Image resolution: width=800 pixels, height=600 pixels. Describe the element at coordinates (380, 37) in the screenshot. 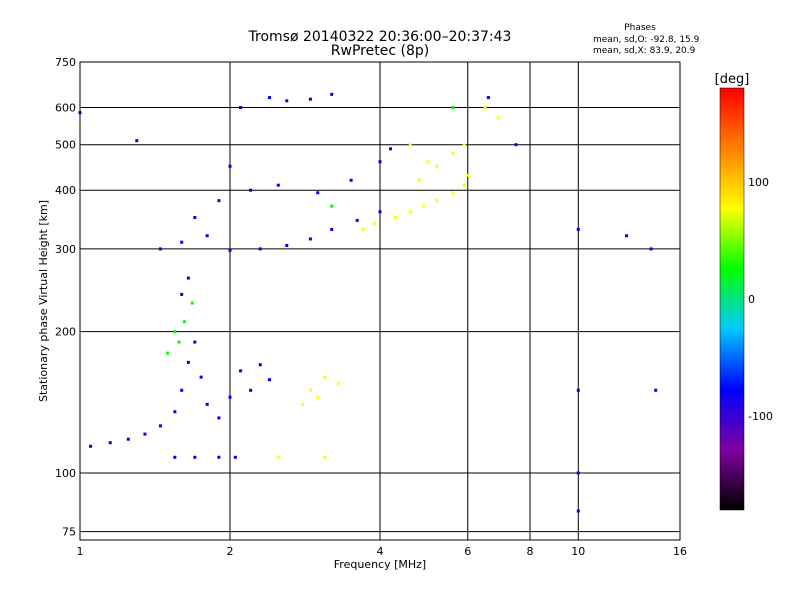

I see `chart-title-line1: Tromsø 20140322 20:36:00–20:37:43` at that location.